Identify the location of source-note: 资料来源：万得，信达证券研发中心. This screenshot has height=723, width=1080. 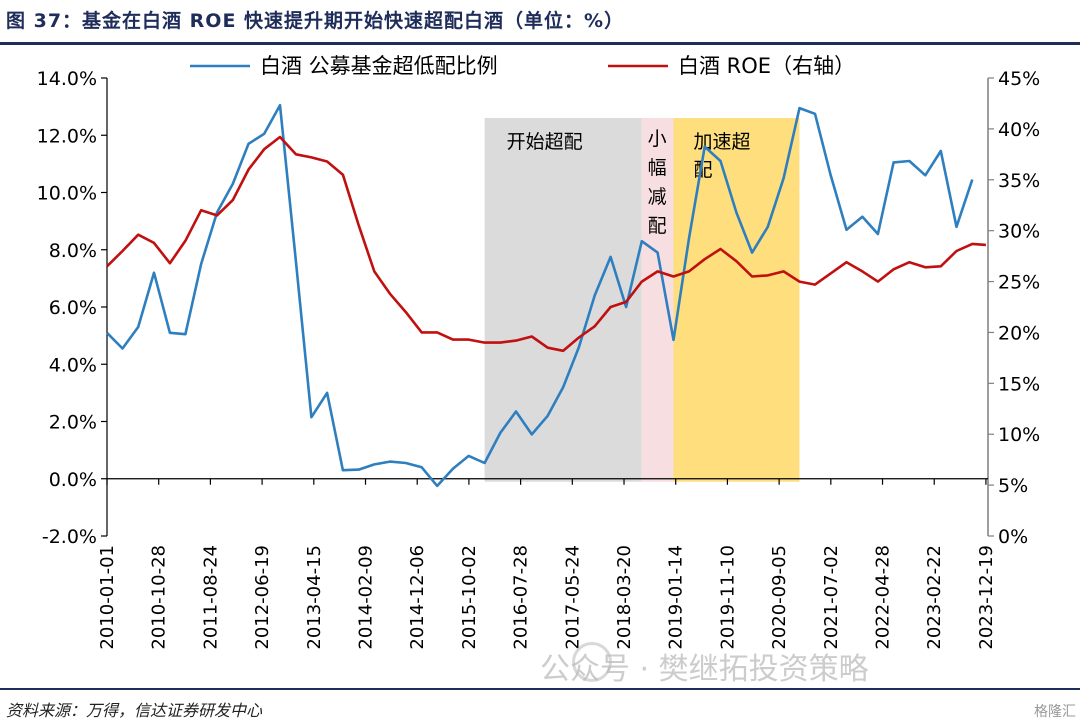
(134, 710).